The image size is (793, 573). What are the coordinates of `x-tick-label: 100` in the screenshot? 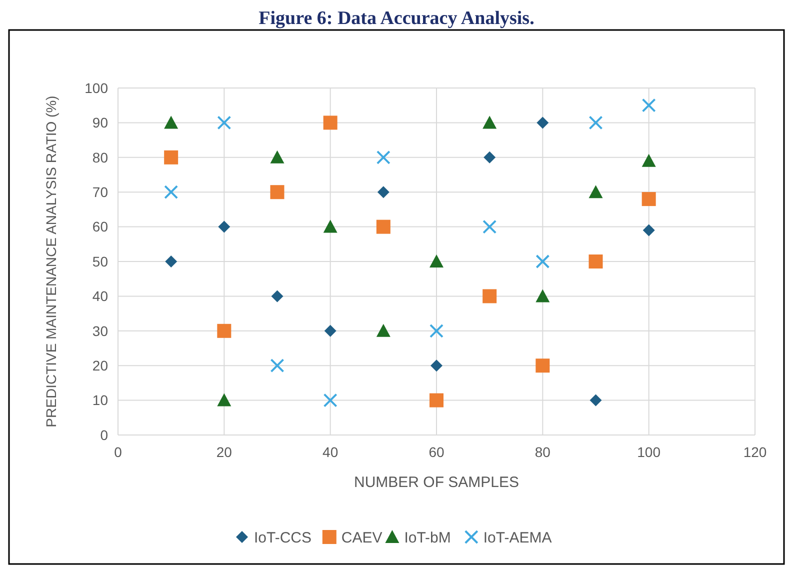 It's located at (649, 452).